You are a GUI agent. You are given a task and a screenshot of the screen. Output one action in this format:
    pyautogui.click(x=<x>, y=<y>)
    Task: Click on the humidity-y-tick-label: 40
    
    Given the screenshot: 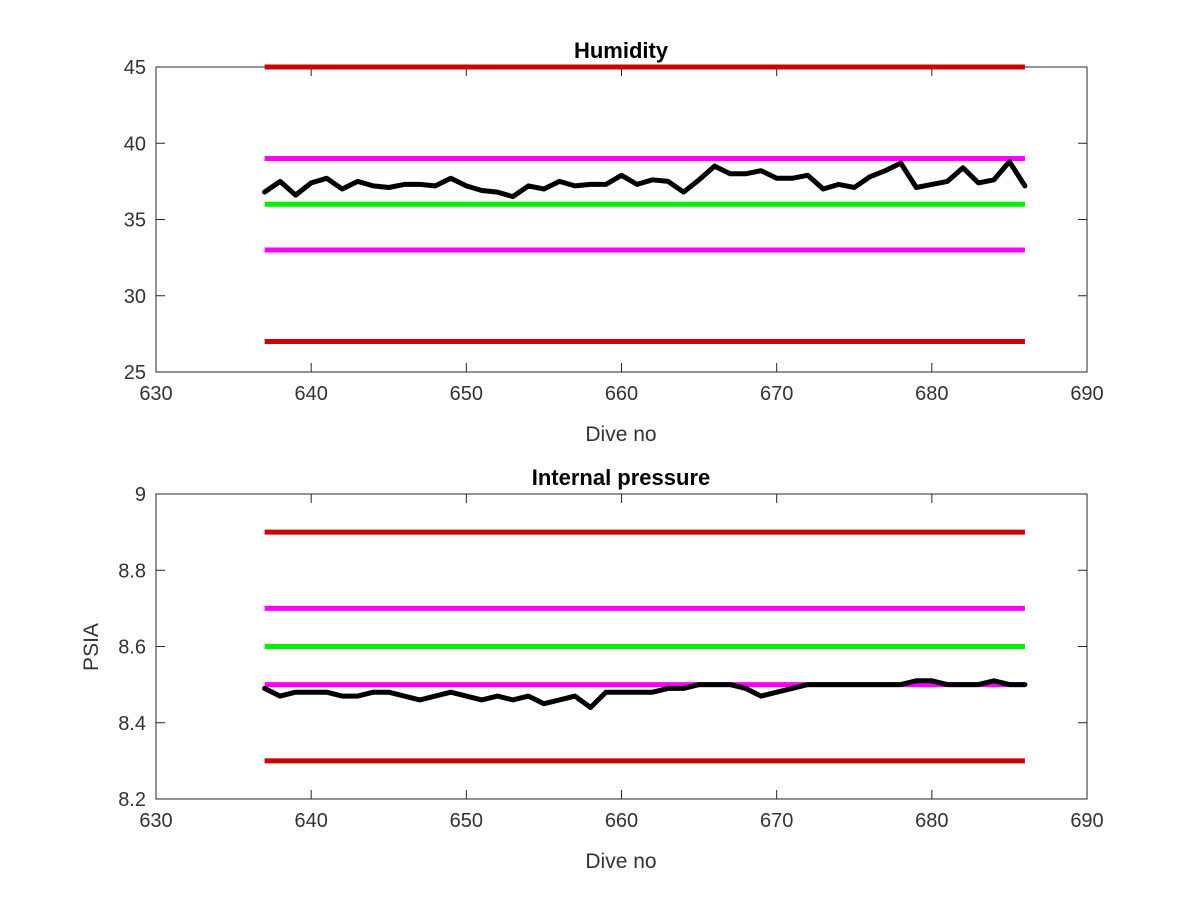 What is the action you would take?
    pyautogui.click(x=135, y=144)
    